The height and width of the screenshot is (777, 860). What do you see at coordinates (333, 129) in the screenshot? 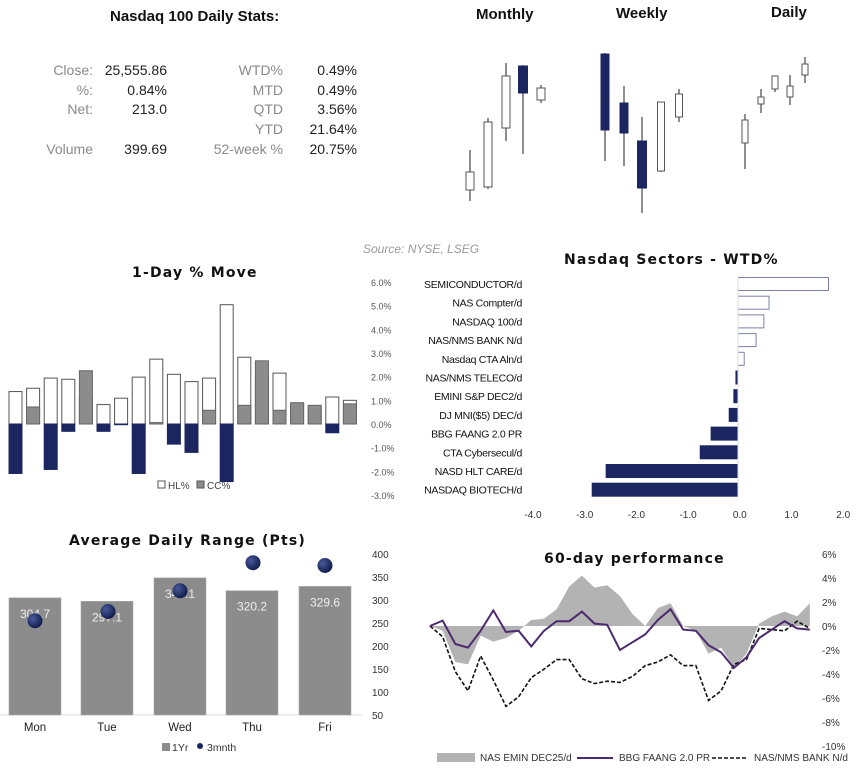
I see `stat-value: 21.64%` at bounding box center [333, 129].